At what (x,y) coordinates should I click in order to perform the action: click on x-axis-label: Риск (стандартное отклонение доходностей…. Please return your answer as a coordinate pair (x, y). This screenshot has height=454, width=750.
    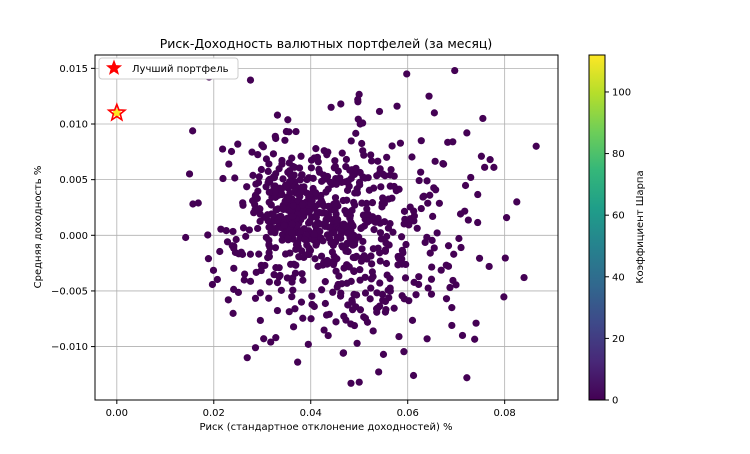
    Looking at the image, I should click on (325, 427).